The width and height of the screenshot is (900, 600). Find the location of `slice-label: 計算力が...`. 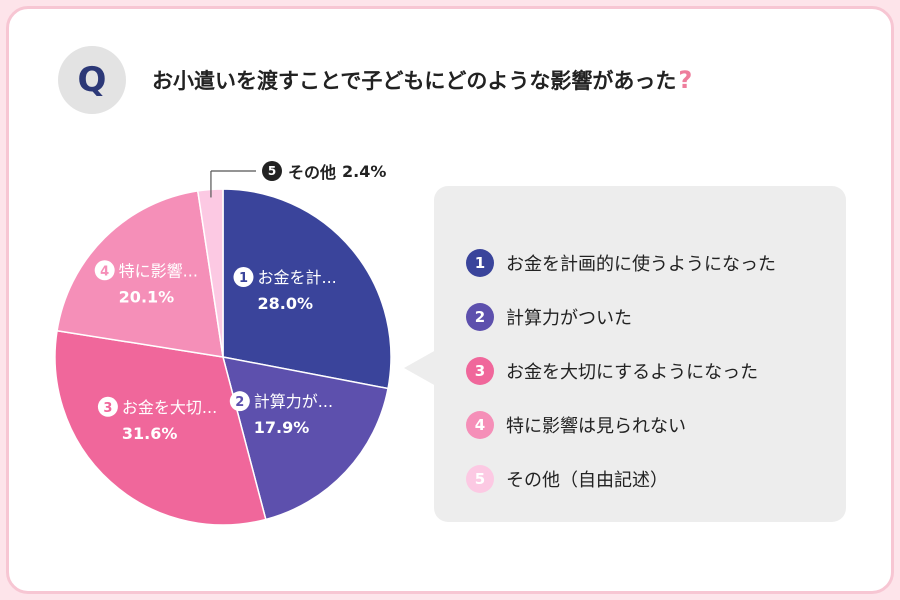

slice-label: 計算力が... is located at coordinates (293, 401).